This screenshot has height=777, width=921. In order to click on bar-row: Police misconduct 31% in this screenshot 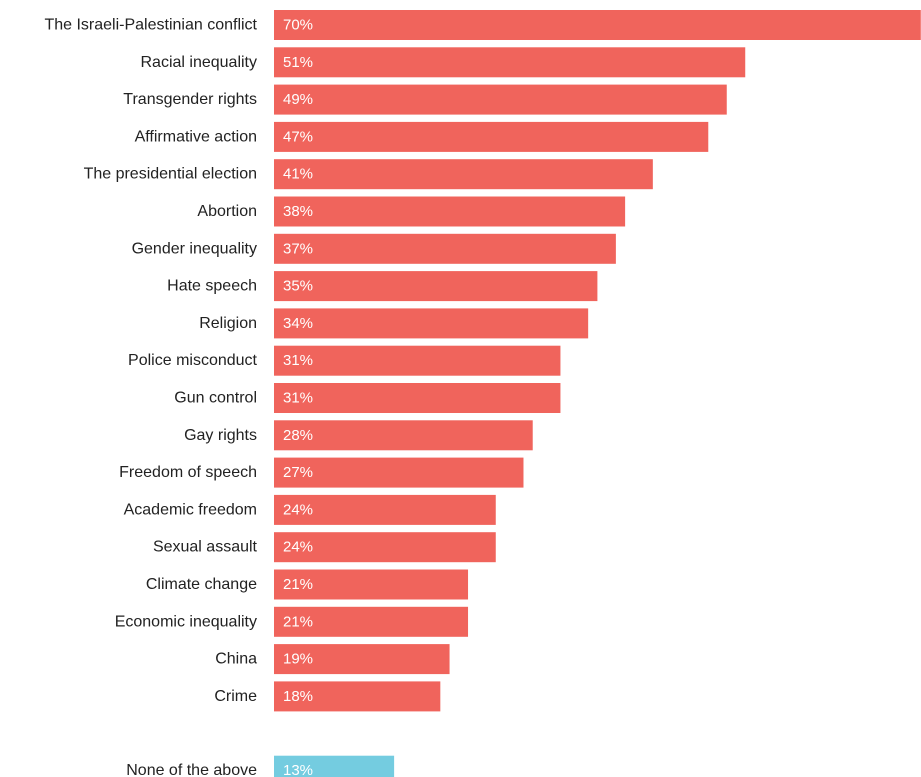, I will do `click(344, 360)`.